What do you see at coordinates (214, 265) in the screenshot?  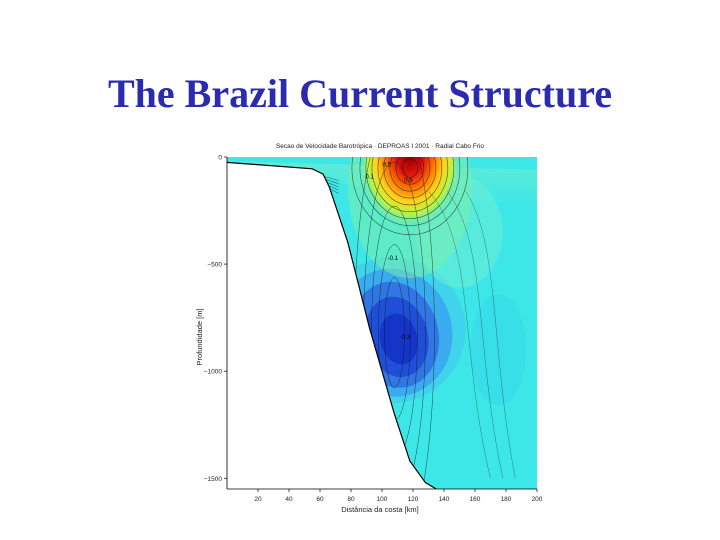 I see `y-tick-label: −500` at bounding box center [214, 265].